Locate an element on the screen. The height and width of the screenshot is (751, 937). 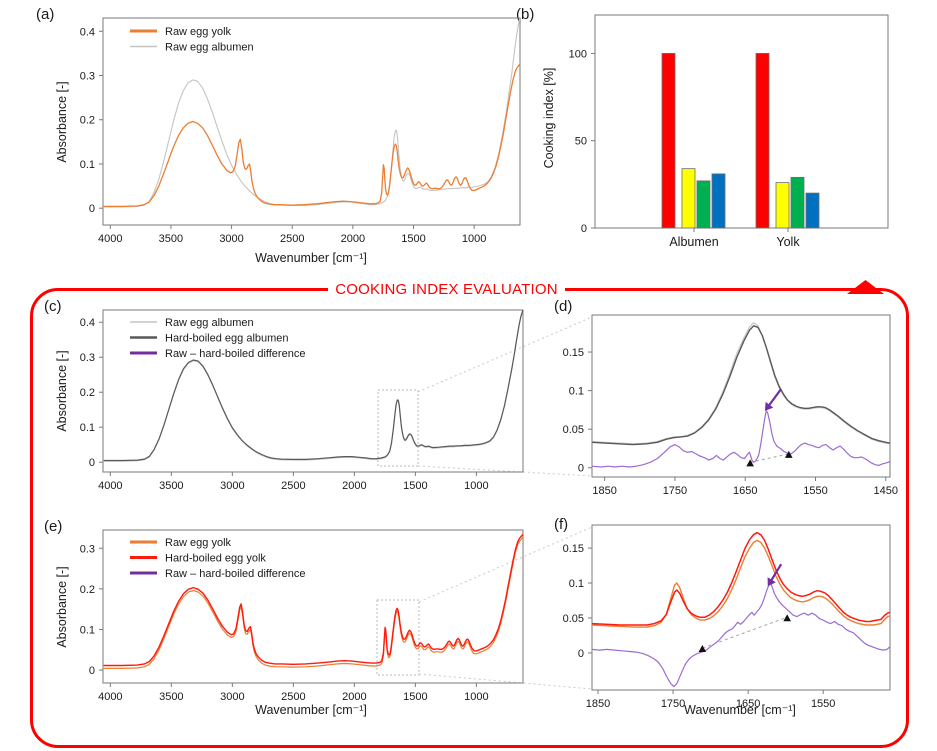
legend: Raw egg yolk Raw egg albumen is located at coordinates (192, 40).